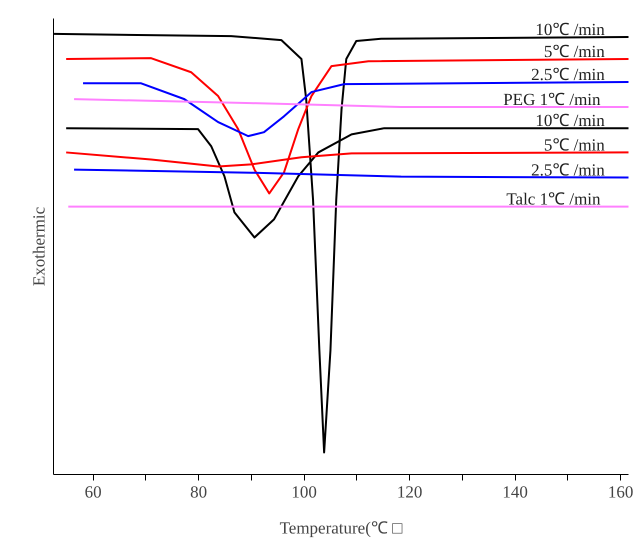 The width and height of the screenshot is (639, 554). What do you see at coordinates (621, 492) in the screenshot?
I see `x-tick-label: 160` at bounding box center [621, 492].